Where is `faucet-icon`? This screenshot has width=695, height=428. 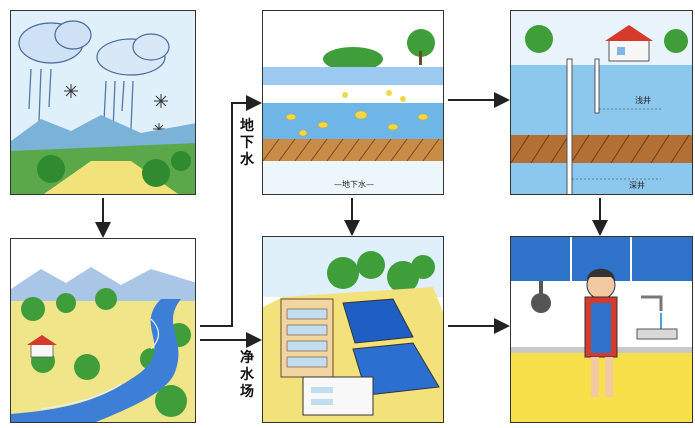
faucet-icon is located at coordinates (657, 317).